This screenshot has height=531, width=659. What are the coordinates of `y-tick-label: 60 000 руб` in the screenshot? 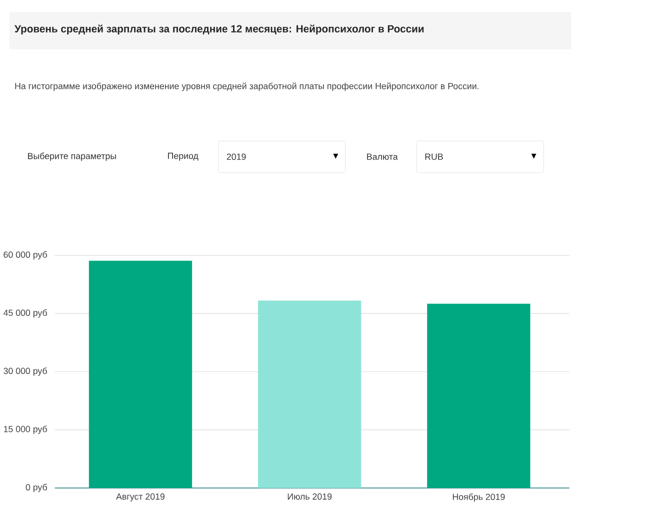 It's located at (25, 255).